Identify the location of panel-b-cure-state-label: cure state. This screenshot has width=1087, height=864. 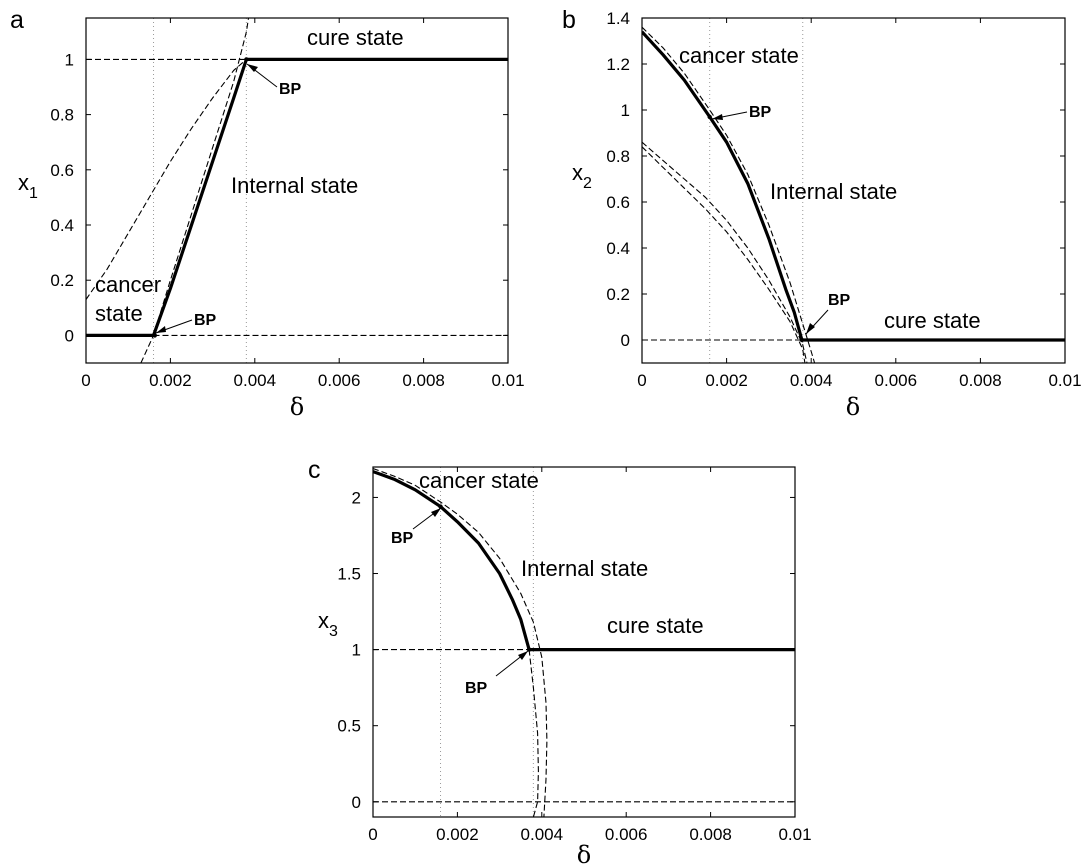
(932, 320).